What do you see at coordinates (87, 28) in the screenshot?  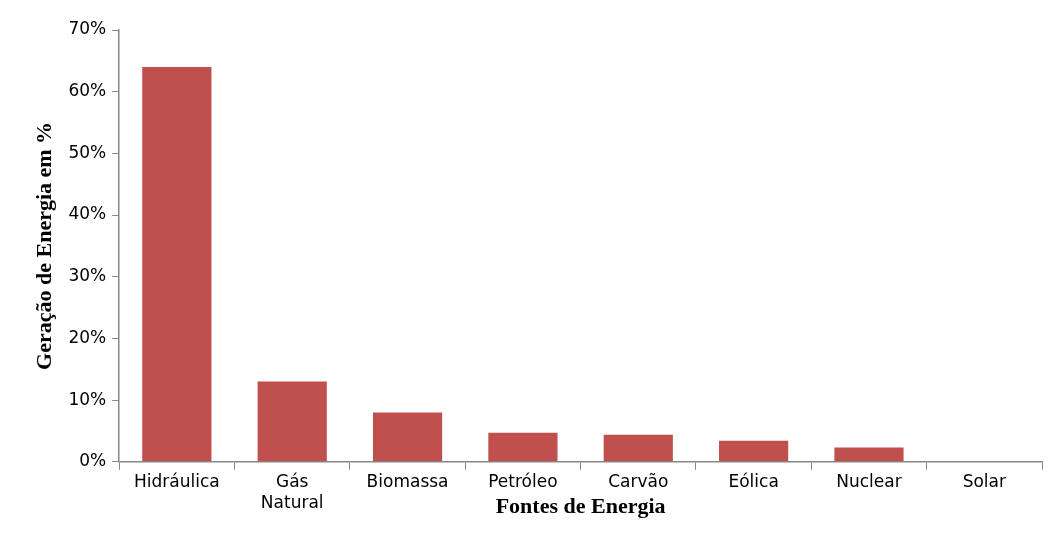 I see `y-tick-label: 70%` at bounding box center [87, 28].